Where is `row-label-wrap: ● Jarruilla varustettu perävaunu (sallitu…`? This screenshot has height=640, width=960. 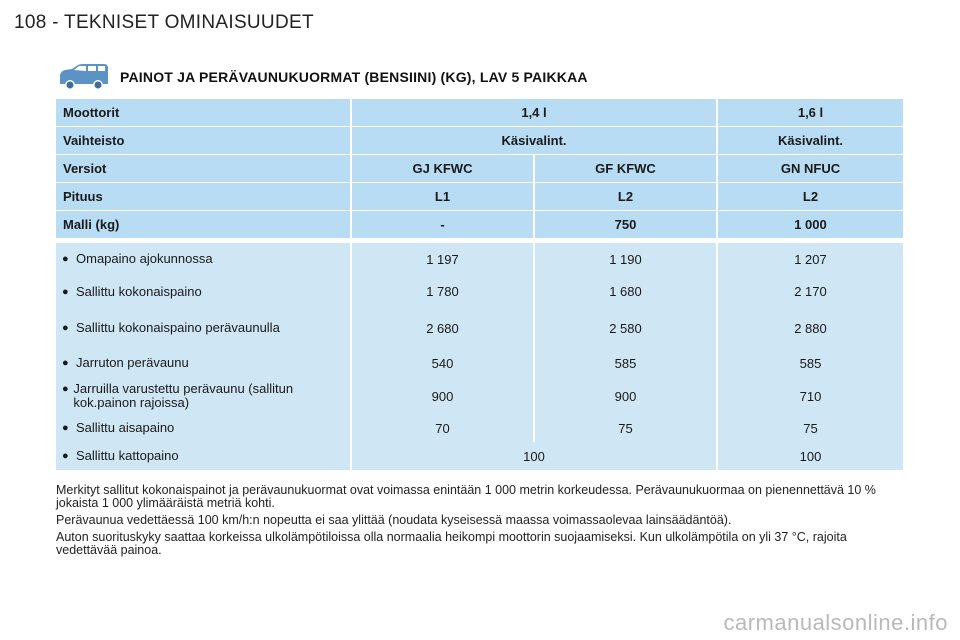 row-label-wrap: ● Jarruilla varustettu perävaunu (sallitu… is located at coordinates (206, 396).